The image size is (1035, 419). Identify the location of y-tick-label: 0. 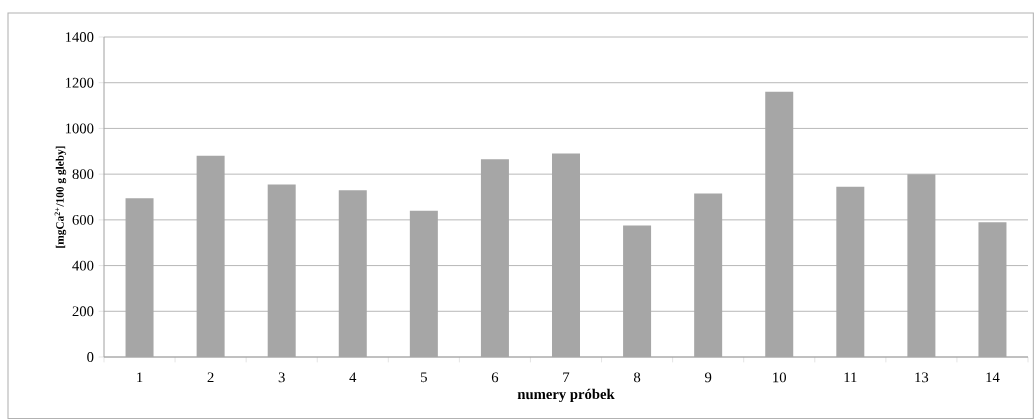
(90, 357).